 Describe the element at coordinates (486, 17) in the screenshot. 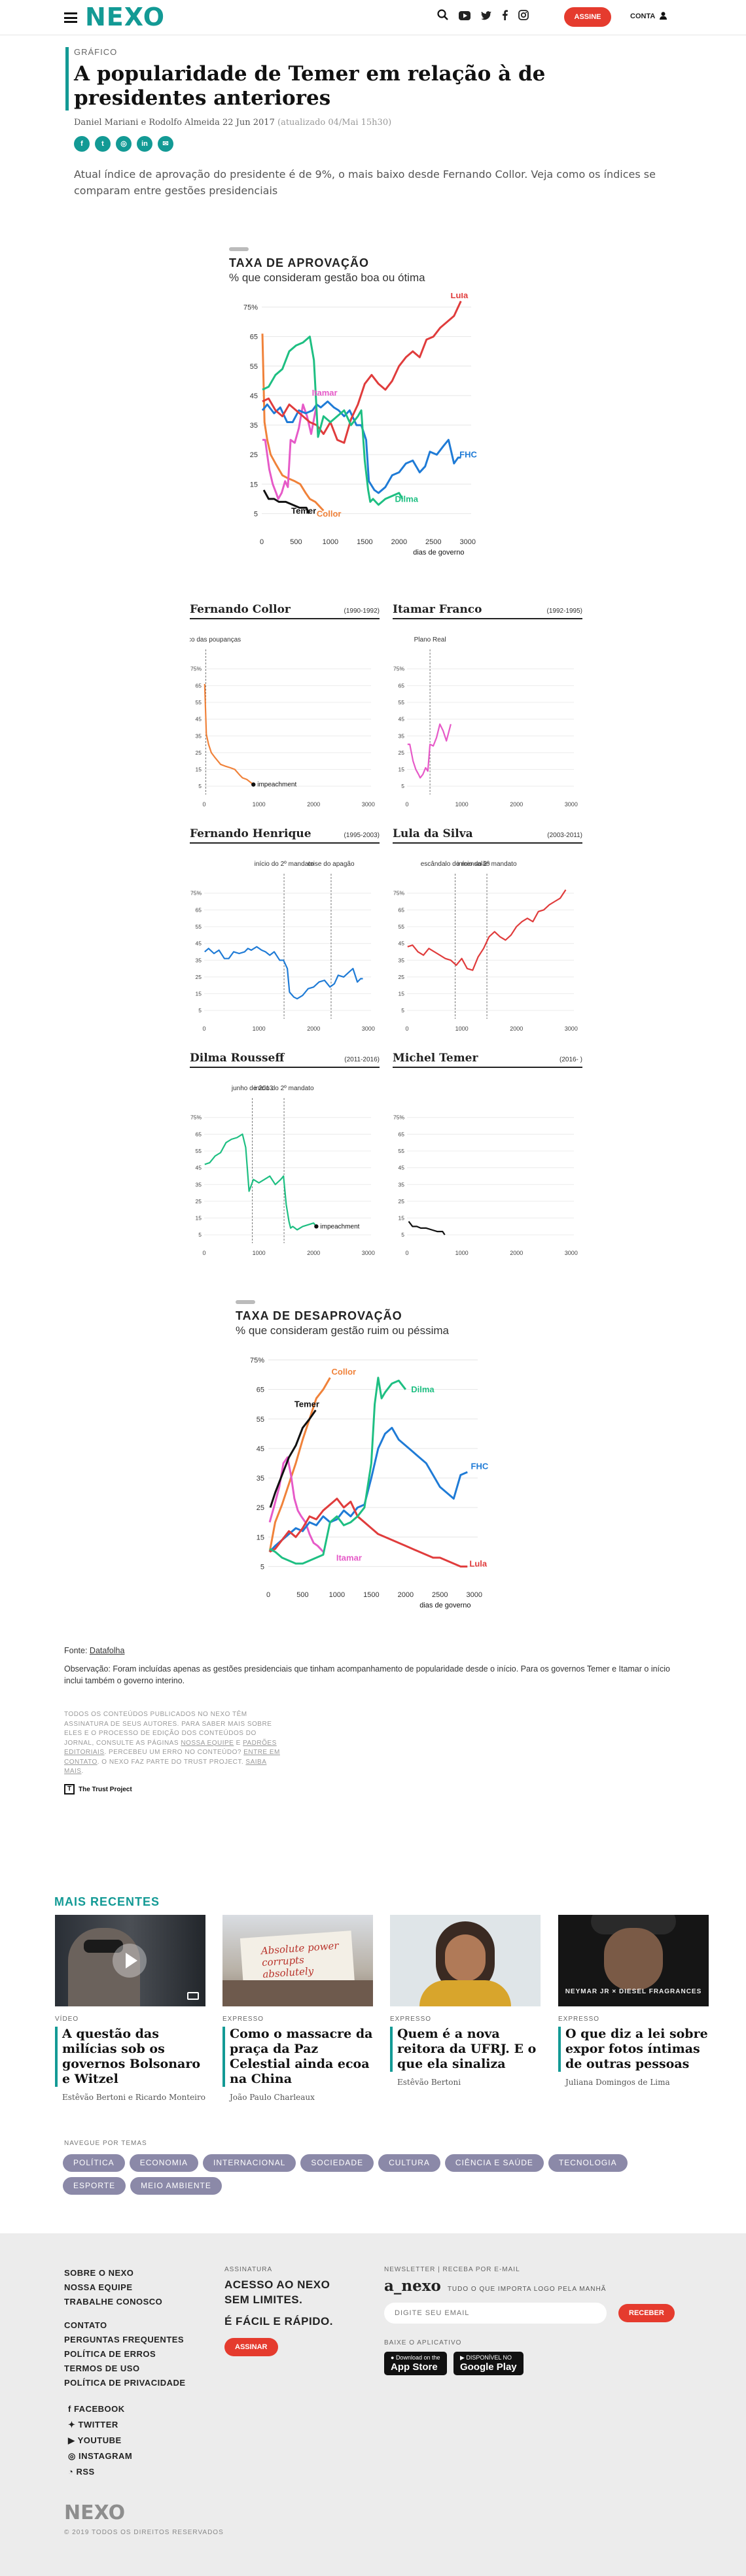

I see `twitter-icon` at that location.